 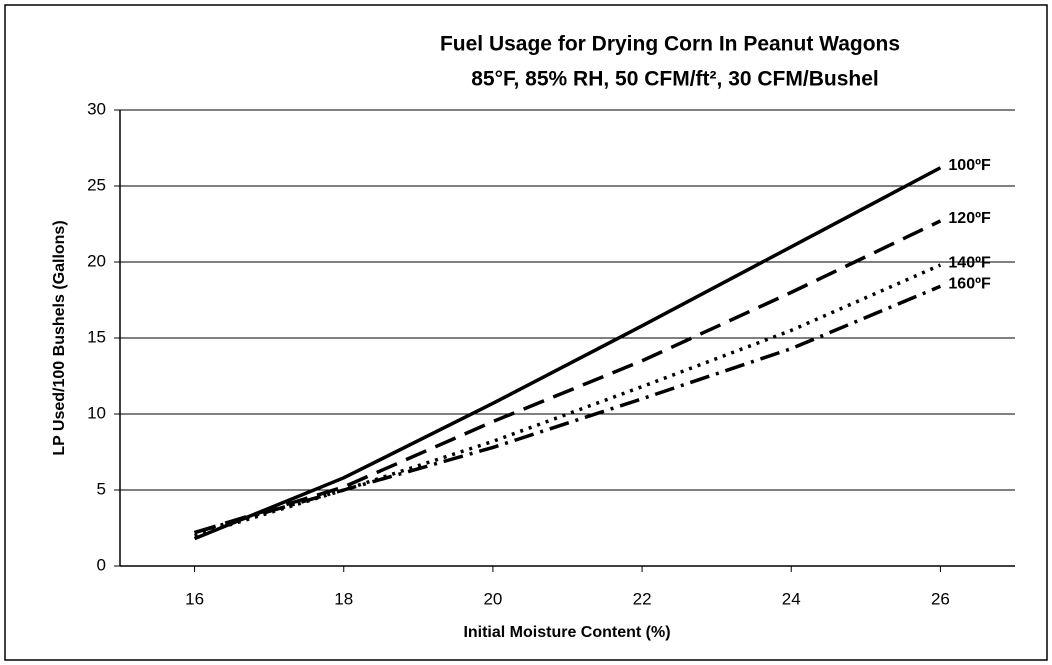 I want to click on y-tick-label: 30, so click(x=96, y=108).